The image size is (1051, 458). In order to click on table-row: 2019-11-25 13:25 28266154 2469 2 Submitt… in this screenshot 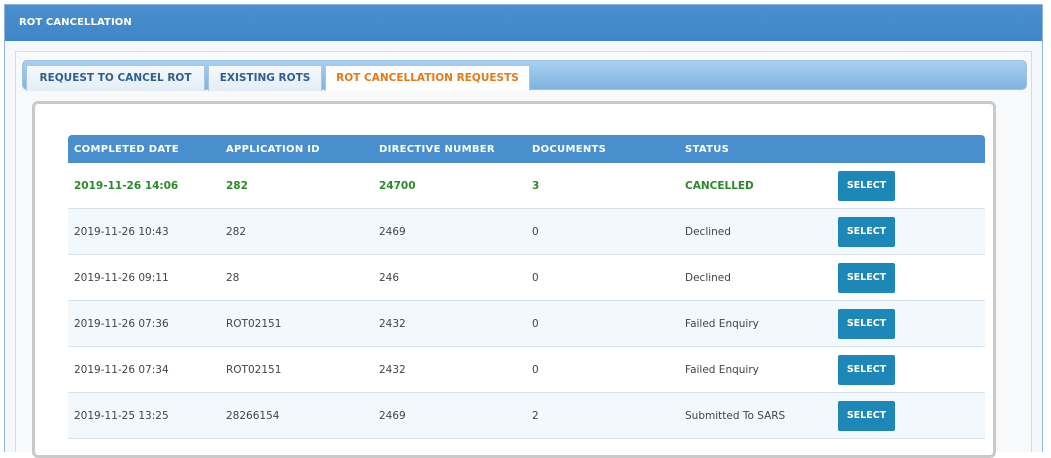, I will do `click(526, 415)`.